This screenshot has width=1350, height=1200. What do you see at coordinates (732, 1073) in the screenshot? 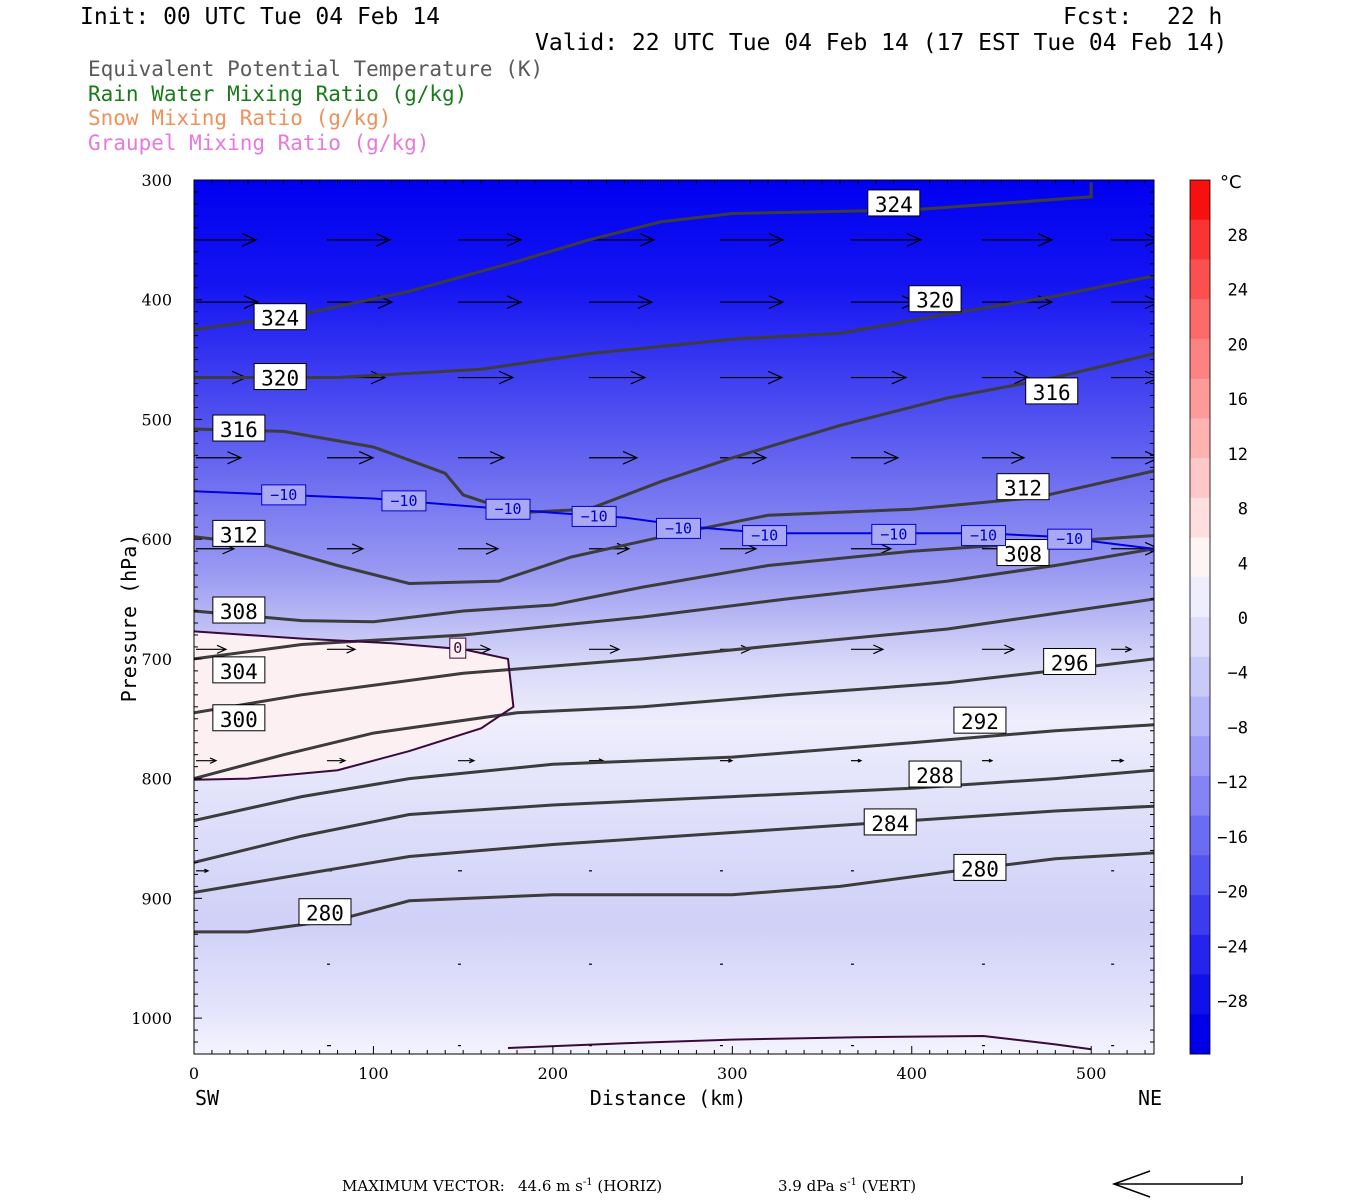
I see `x-tick-label: 300` at bounding box center [732, 1073].